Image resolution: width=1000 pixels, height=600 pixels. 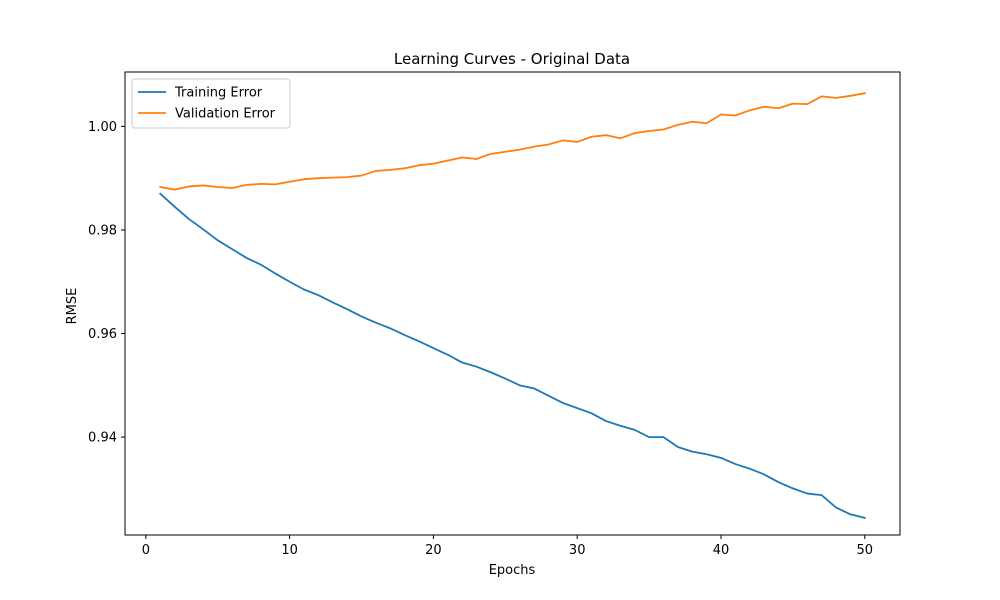 I want to click on y-tick-label: 0.98, so click(x=102, y=230).